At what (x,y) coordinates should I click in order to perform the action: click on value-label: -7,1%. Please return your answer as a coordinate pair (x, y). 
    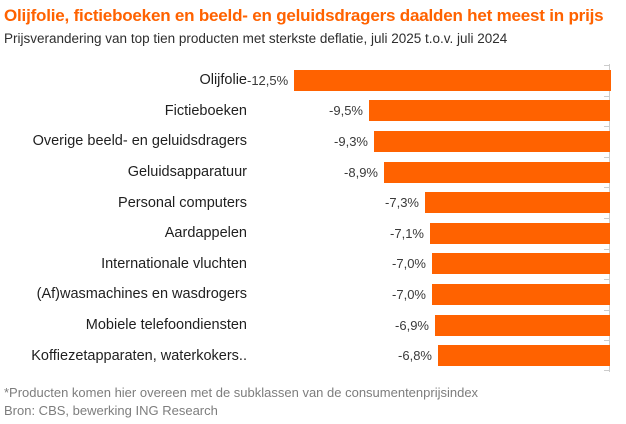
    Looking at the image, I should click on (407, 233).